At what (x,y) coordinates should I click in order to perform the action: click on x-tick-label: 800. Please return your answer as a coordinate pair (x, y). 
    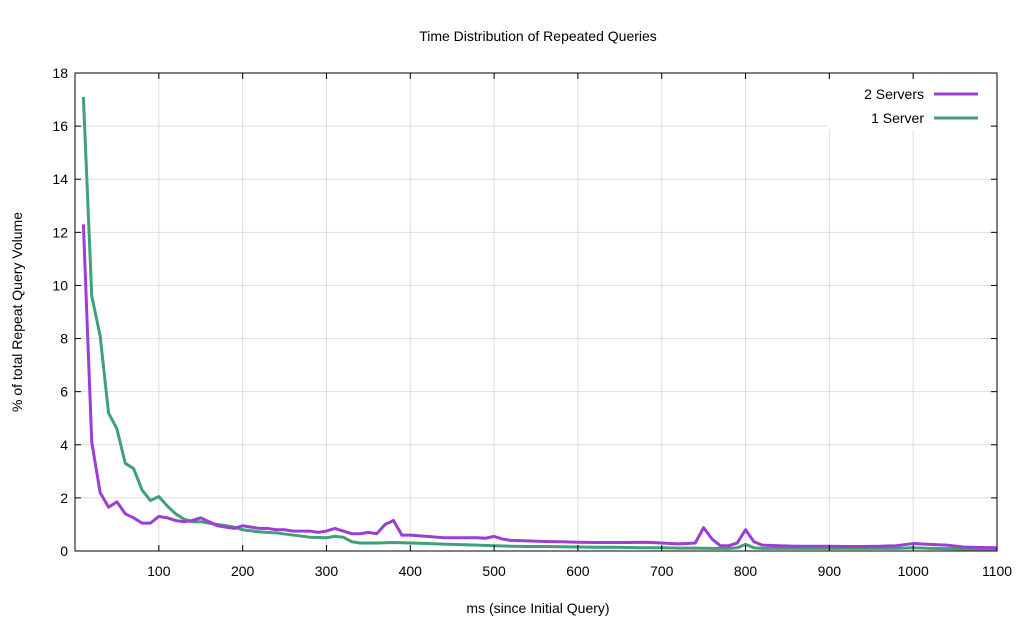
    Looking at the image, I should click on (746, 571).